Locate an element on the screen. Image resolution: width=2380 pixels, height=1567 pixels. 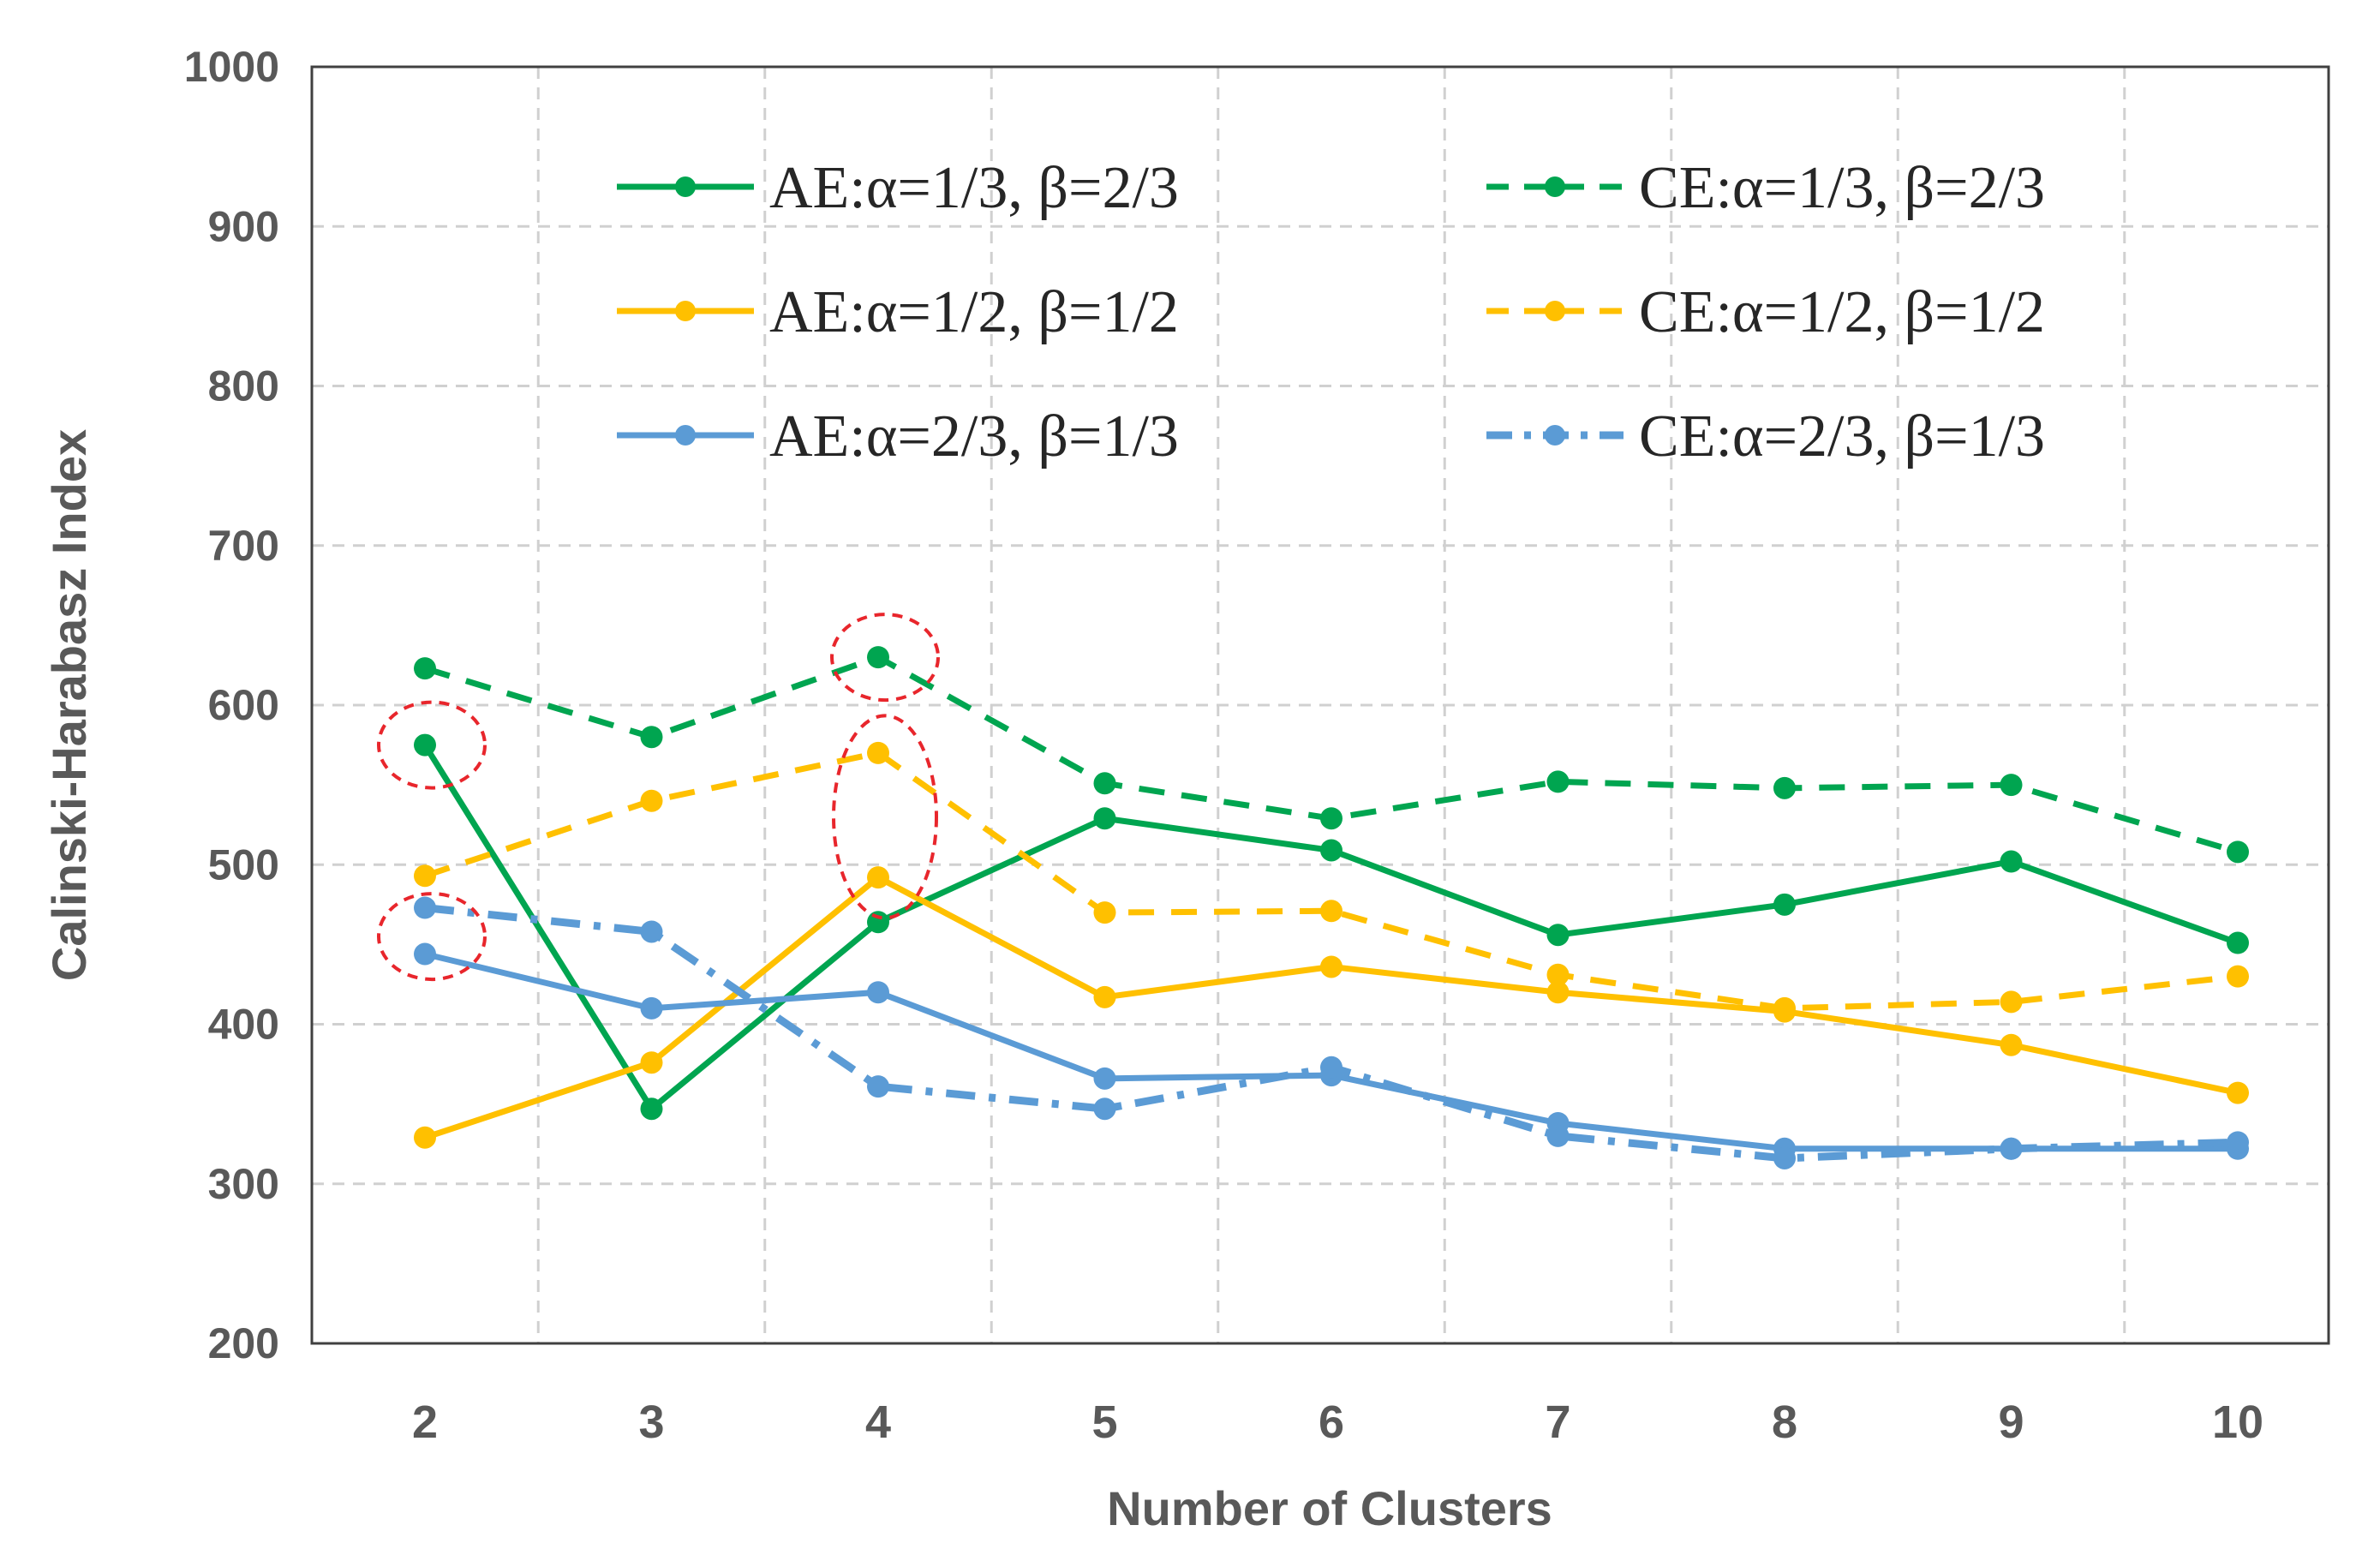
legend-entry-5: CE:α=2/3, β=1/3 is located at coordinates (1765, 437).